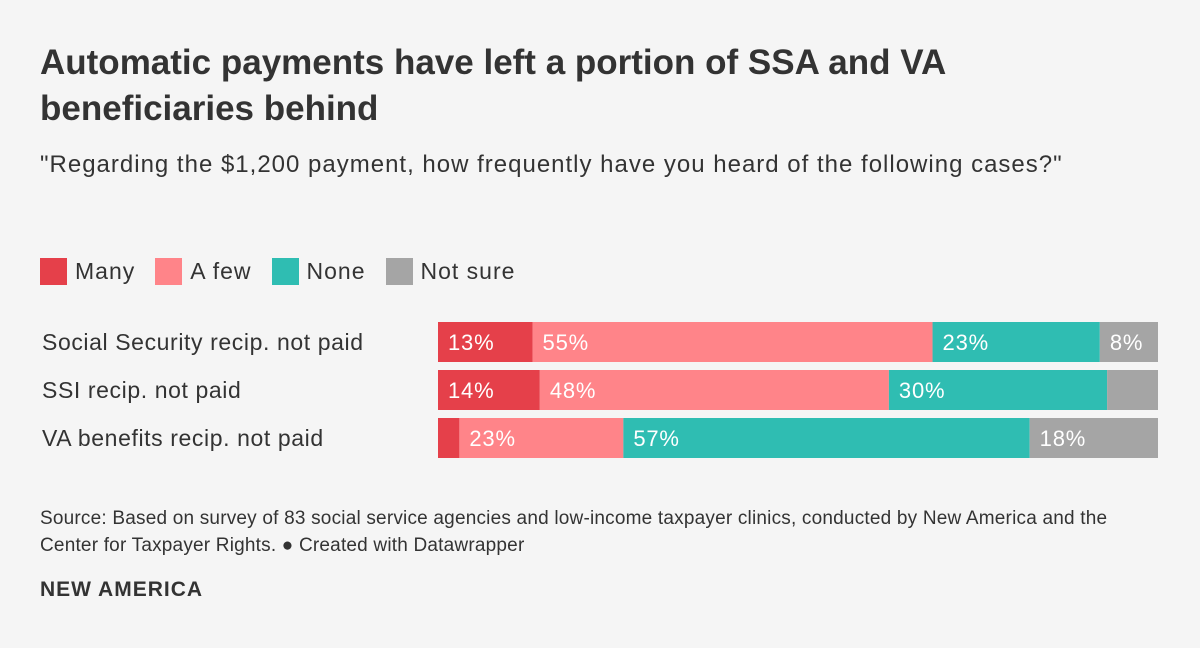 The width and height of the screenshot is (1200, 648). I want to click on bar-none-ssi-recip-not-paid, so click(998, 390).